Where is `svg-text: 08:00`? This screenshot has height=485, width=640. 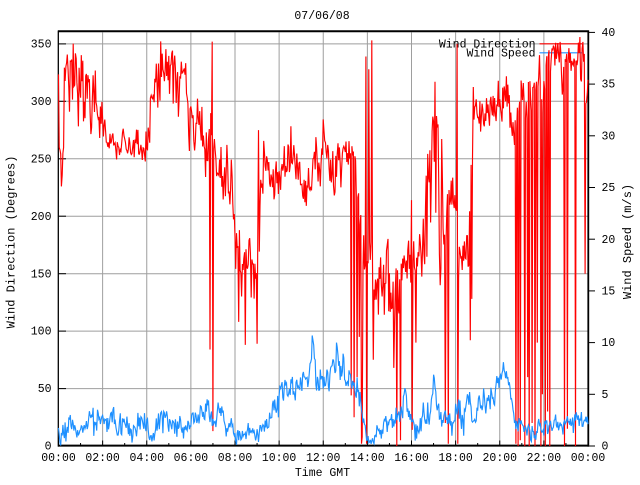 svg-text: 08:00 is located at coordinates (235, 458).